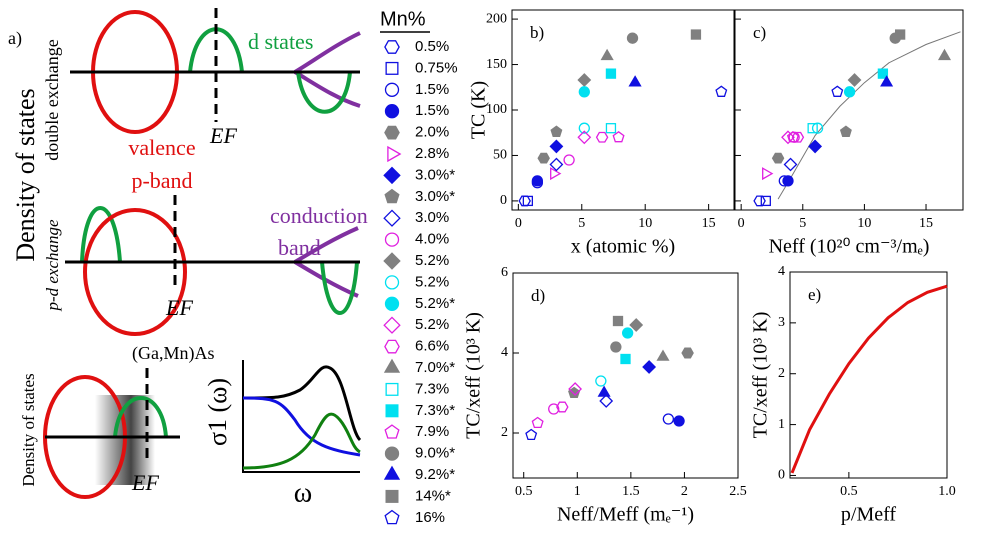  Describe the element at coordinates (435, 174) in the screenshot. I see `legend-label: 3.0%*` at that location.